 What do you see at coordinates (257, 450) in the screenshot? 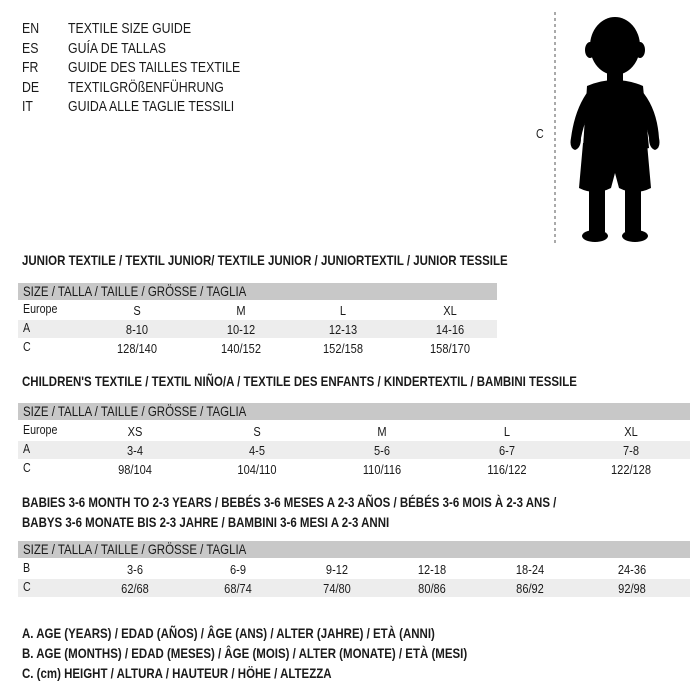
I see `table-cell: 4-5` at bounding box center [257, 450].